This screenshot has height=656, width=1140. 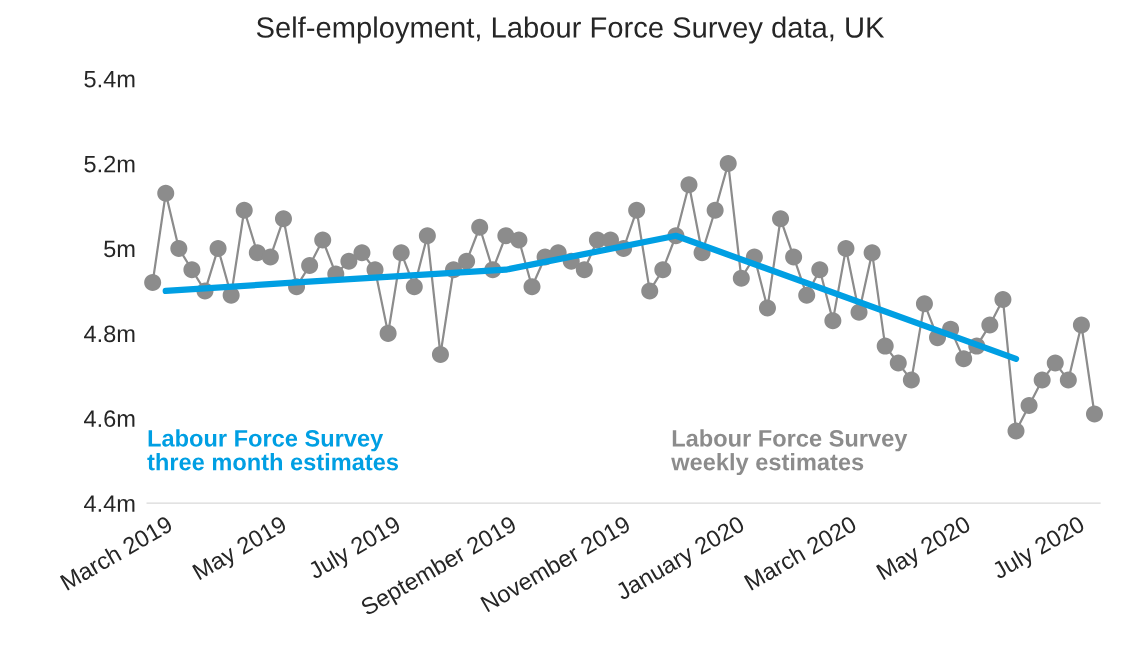 I want to click on y-tick-label: 5.4m, so click(x=109, y=79).